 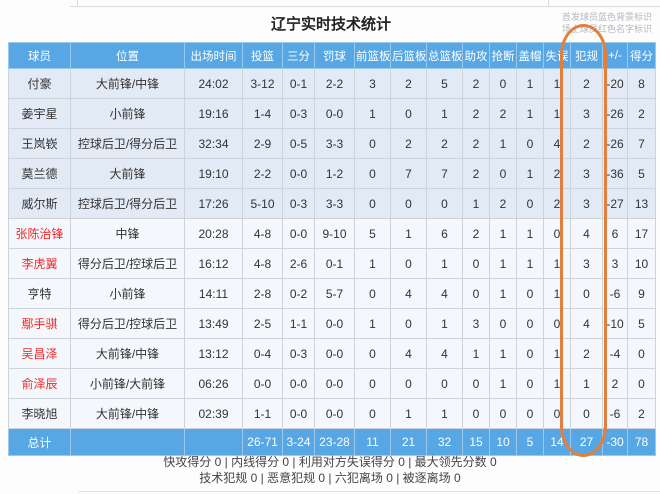 I want to click on player-row: 俞泽辰 小前锋/大前锋 06:26 0-0 0-0 0-0 0 0 0 0 1 0 1 1 2 0, so click(x=332, y=383).